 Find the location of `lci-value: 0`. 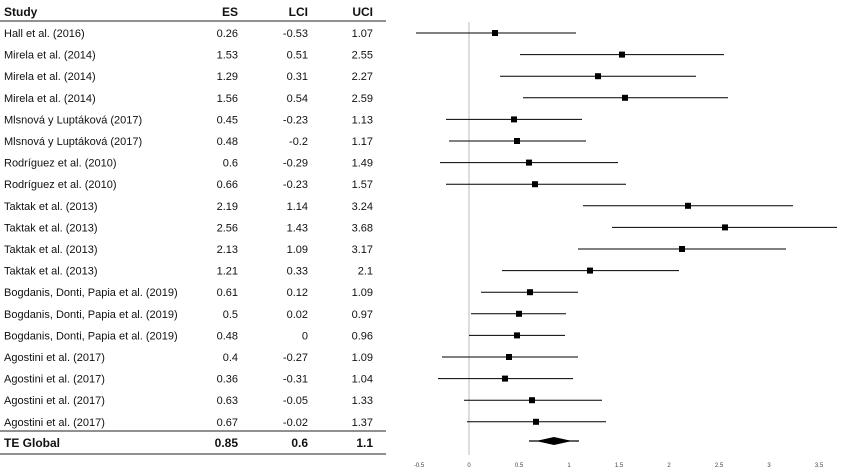

lci-value: 0 is located at coordinates (305, 336).